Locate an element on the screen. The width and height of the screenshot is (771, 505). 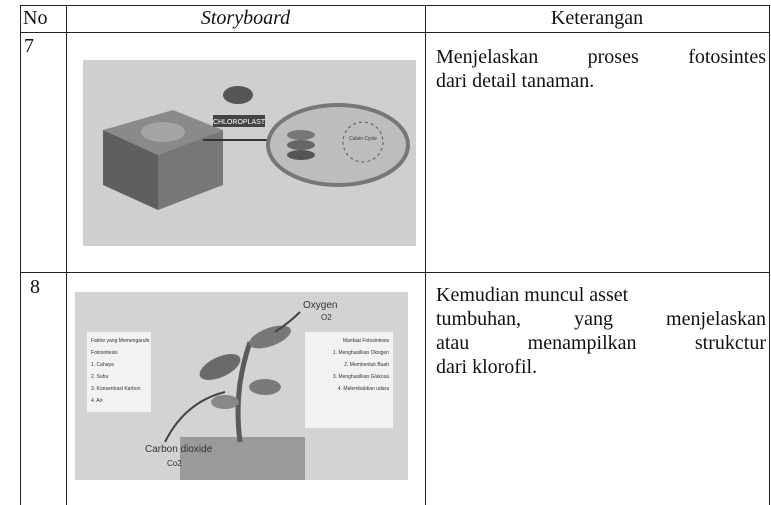
text-line: Kemudian muncul asset is located at coordinates (532, 295).